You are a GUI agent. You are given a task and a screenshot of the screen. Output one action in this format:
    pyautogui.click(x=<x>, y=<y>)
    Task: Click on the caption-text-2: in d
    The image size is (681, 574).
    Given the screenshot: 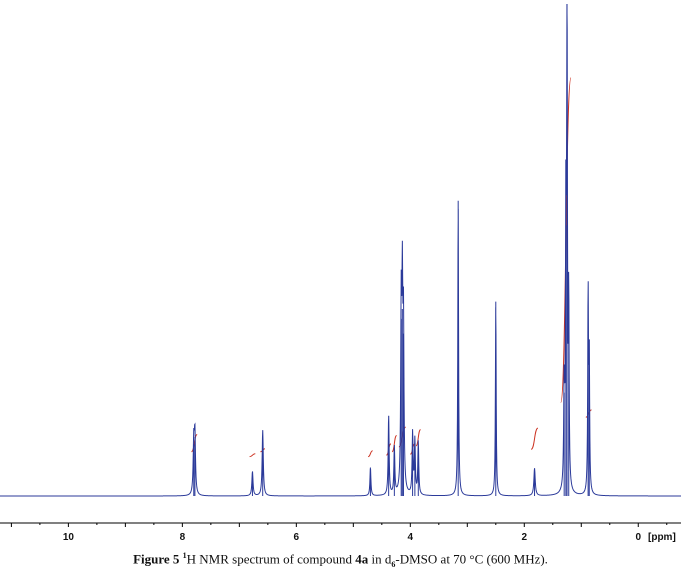 What is the action you would take?
    pyautogui.click(x=380, y=559)
    